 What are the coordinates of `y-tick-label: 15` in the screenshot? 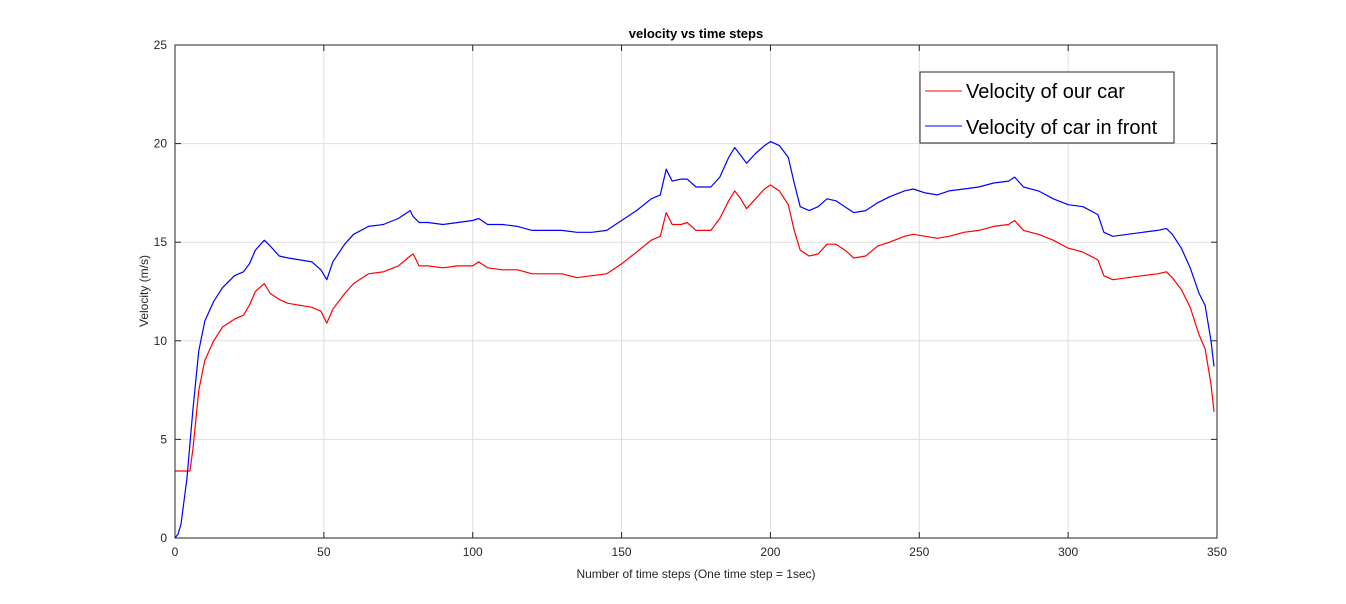 It's located at (161, 242).